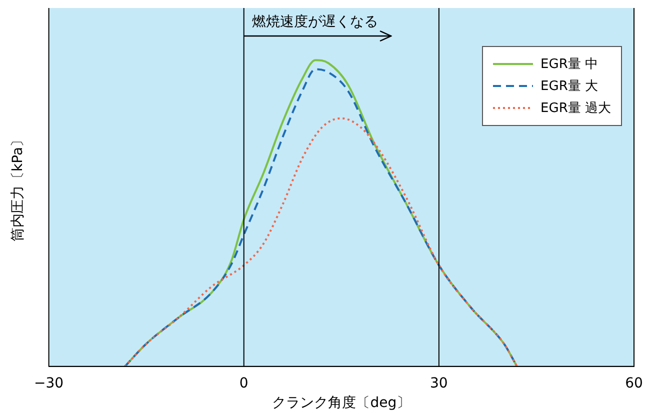 This screenshot has width=654, height=414. What do you see at coordinates (49, 383) in the screenshot?
I see `x-tick-label: −30` at bounding box center [49, 383].